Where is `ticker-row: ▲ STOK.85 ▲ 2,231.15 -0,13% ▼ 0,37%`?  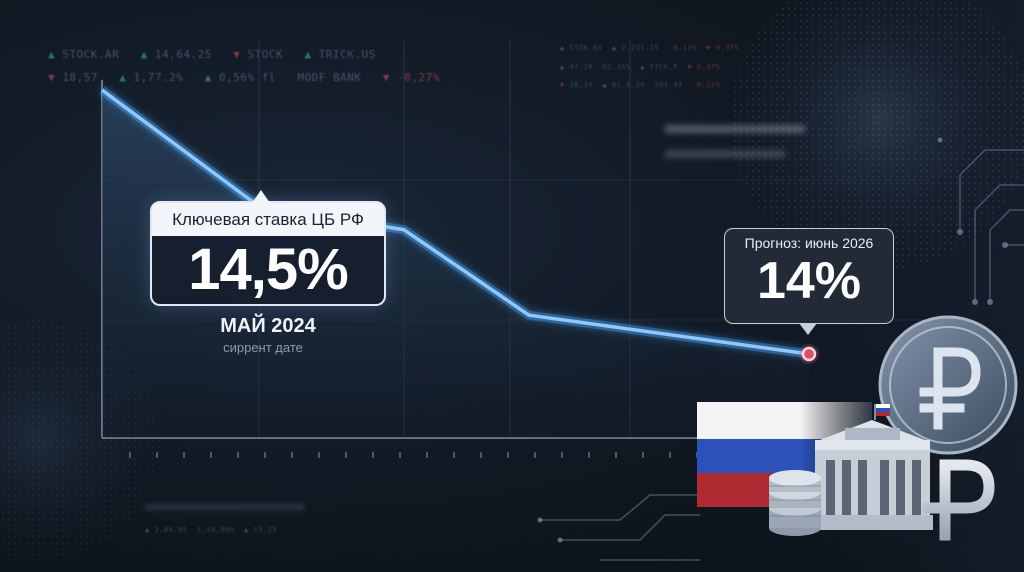
ticker-row: ▲ STOK.85 ▲ 2,231.15 -0,13% ▼ 0,37% is located at coordinates (650, 48).